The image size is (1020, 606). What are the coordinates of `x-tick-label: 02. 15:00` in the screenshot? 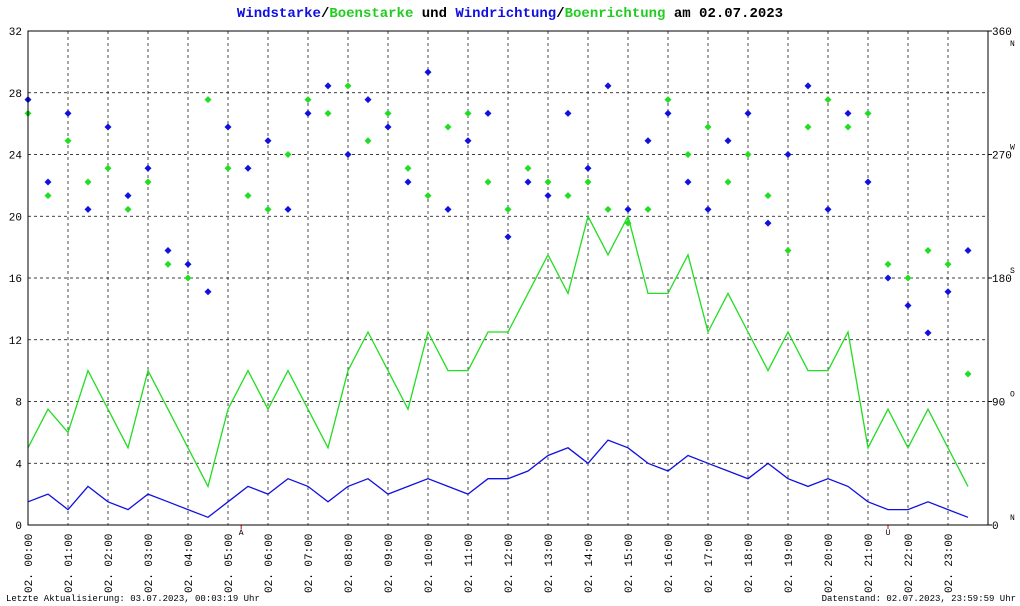 It's located at (630, 563).